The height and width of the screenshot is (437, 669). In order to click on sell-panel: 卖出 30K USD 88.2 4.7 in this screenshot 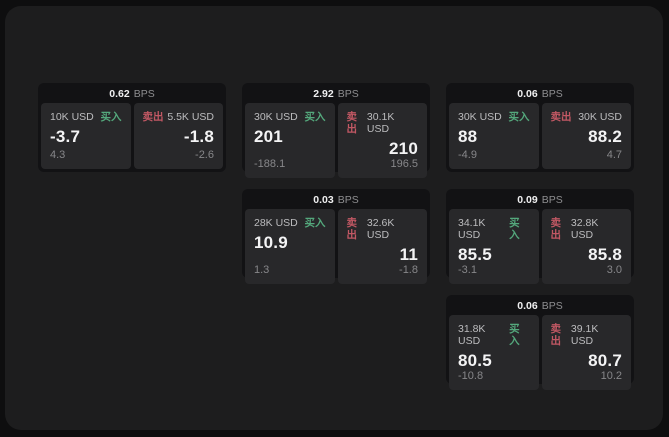, I will do `click(586, 136)`.